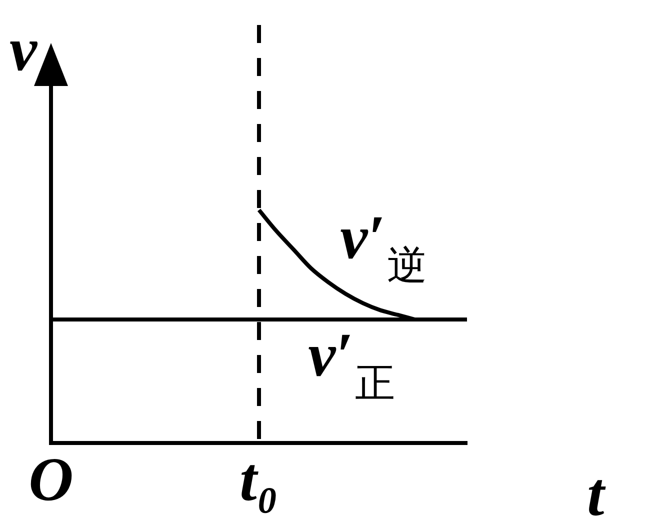 The width and height of the screenshot is (647, 524). What do you see at coordinates (259, 480) in the screenshot?
I see `x-tick-label: t₀` at bounding box center [259, 480].